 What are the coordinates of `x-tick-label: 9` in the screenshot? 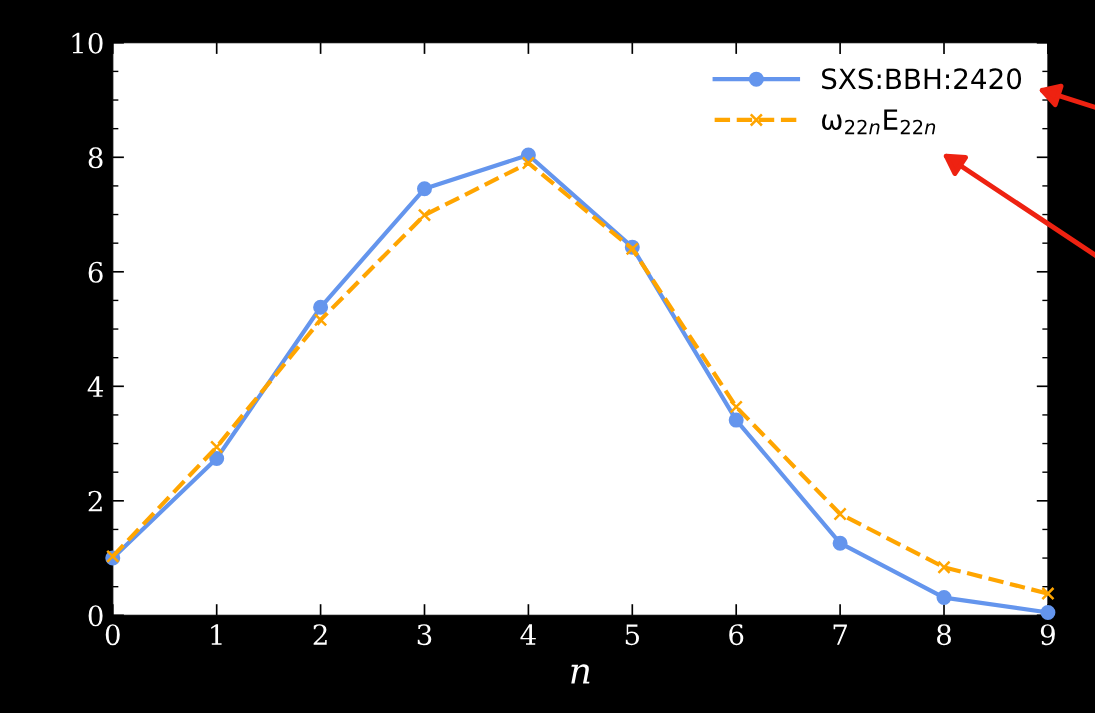 It's located at (1047, 635).